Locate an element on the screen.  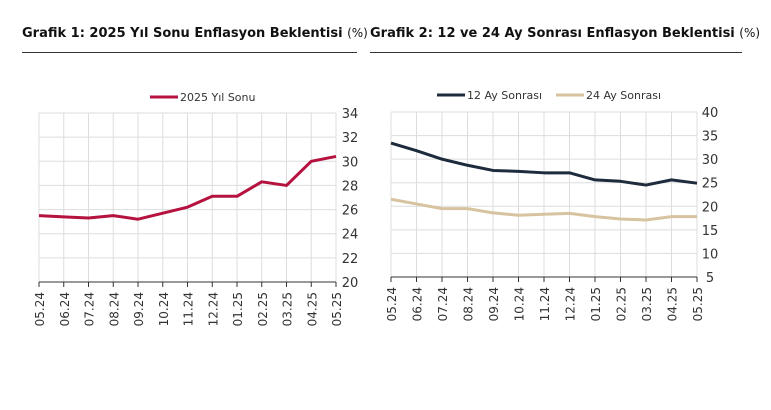
chart2-divider is located at coordinates (556, 52).